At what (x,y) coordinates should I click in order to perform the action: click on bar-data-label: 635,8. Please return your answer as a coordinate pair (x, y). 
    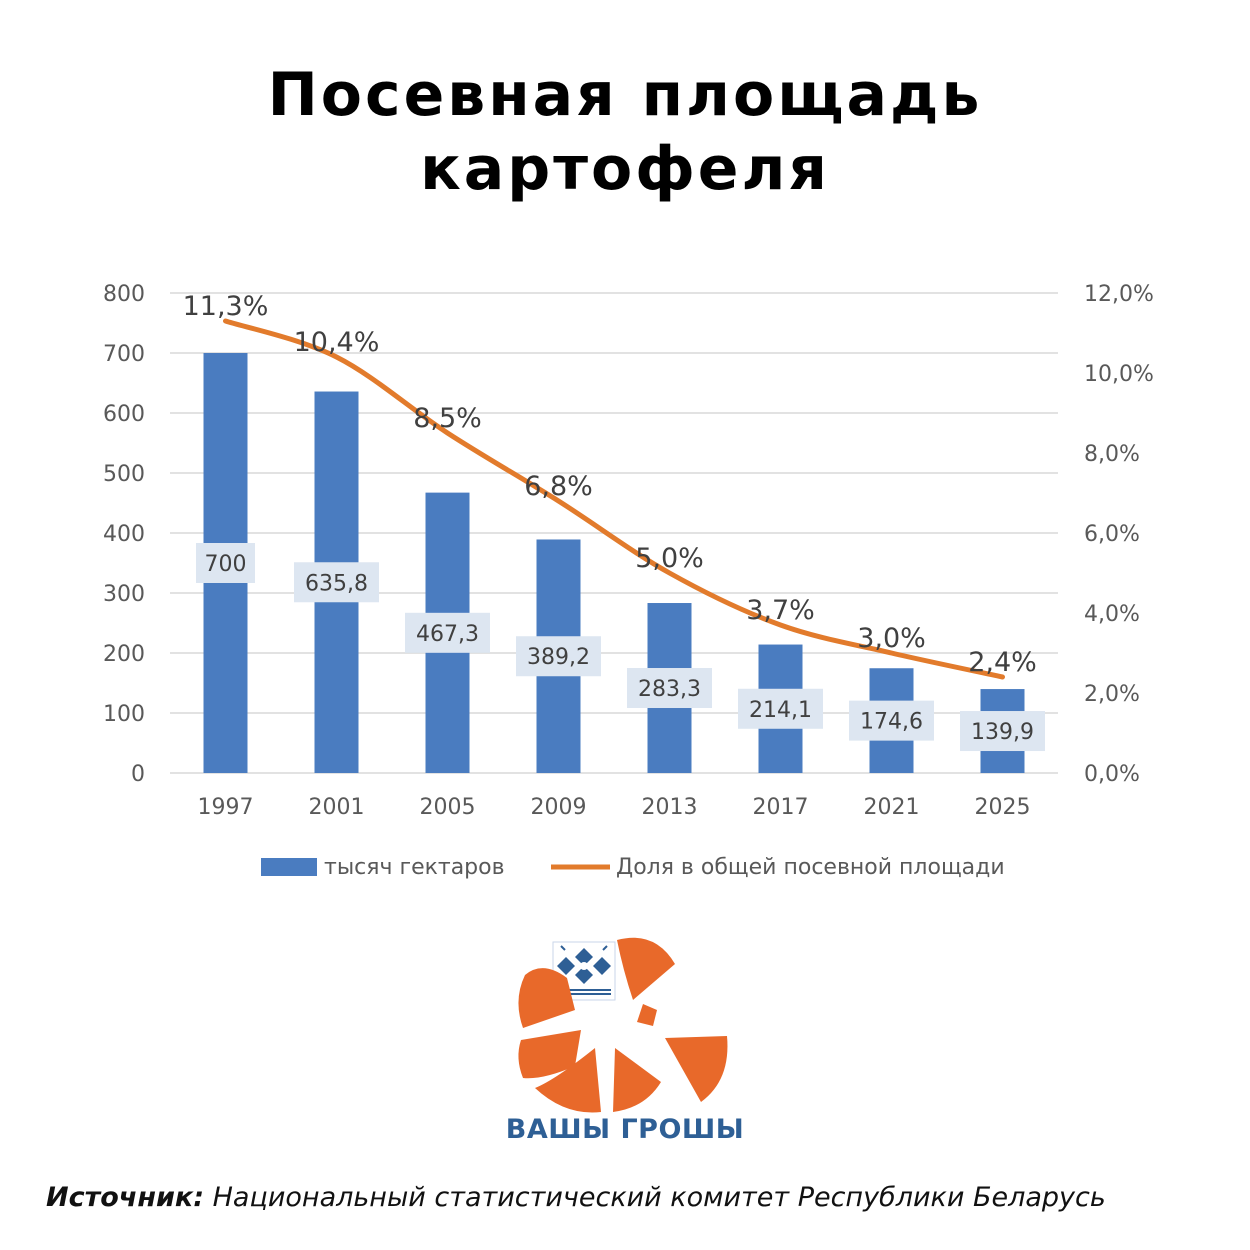
    Looking at the image, I should click on (336, 583).